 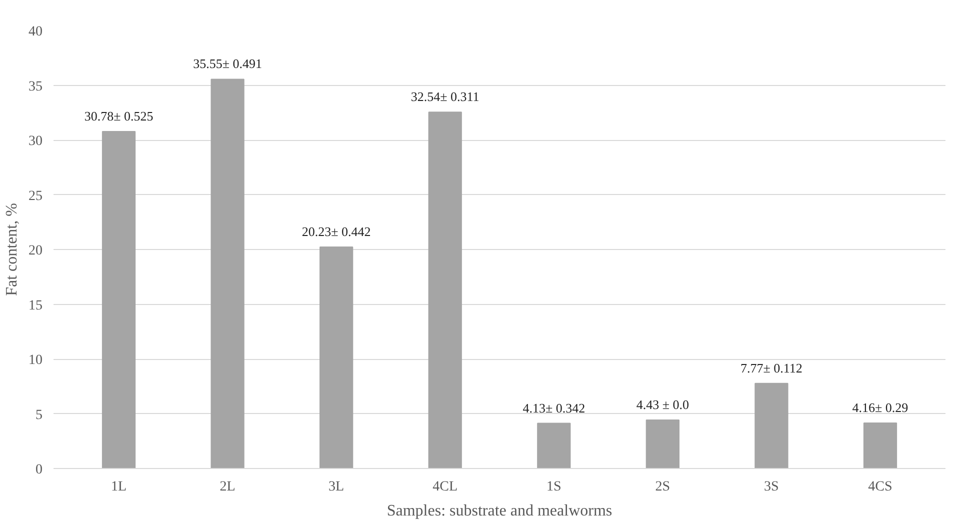 What do you see at coordinates (35, 196) in the screenshot?
I see `y-tick-label: 25` at bounding box center [35, 196].